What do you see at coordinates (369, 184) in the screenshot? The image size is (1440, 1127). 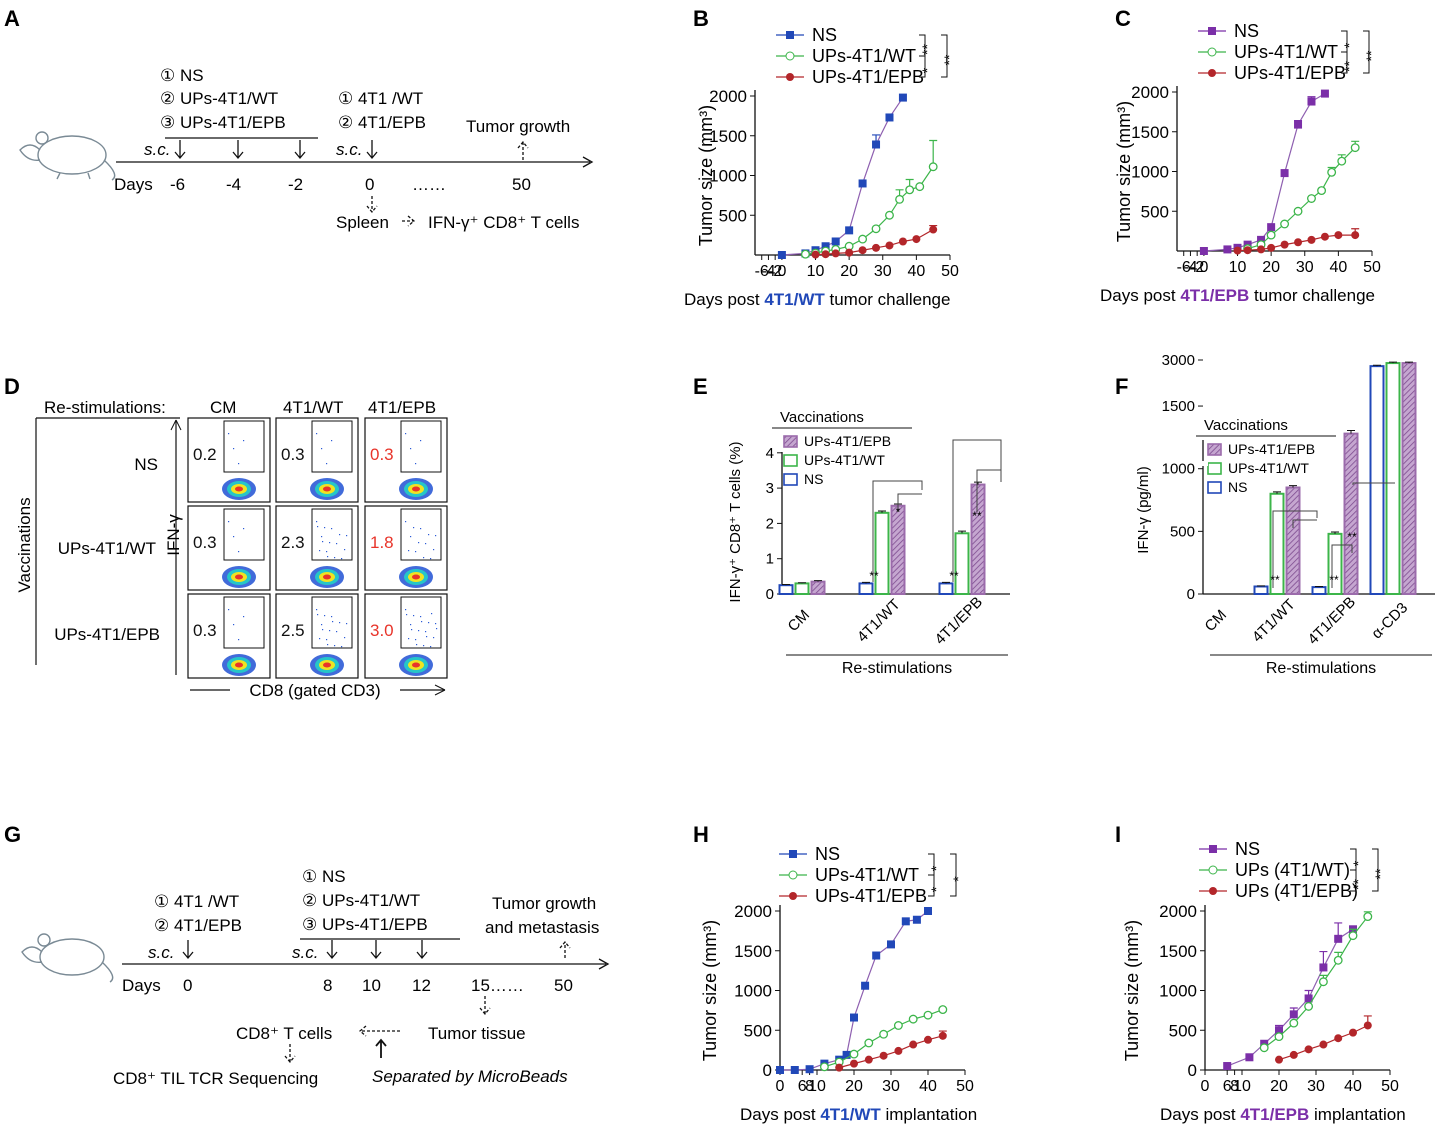 I see `a-day-4: 0` at bounding box center [369, 184].